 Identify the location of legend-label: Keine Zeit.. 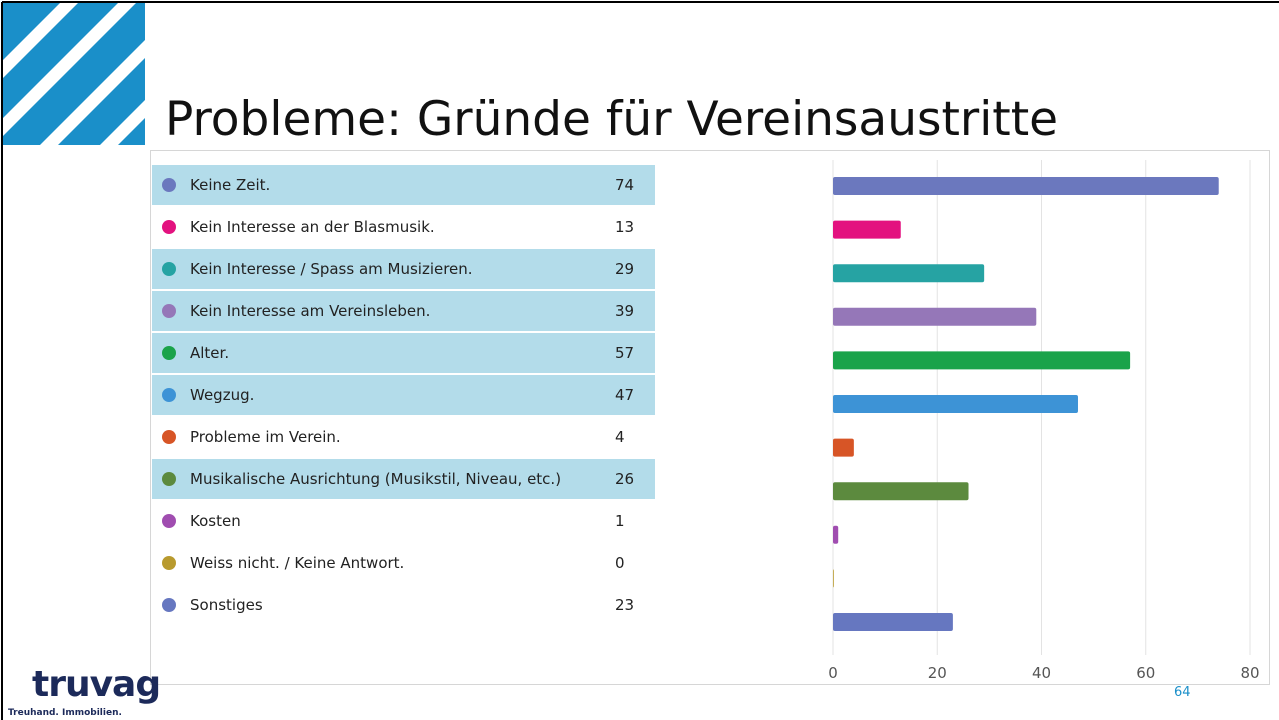
(230, 184).